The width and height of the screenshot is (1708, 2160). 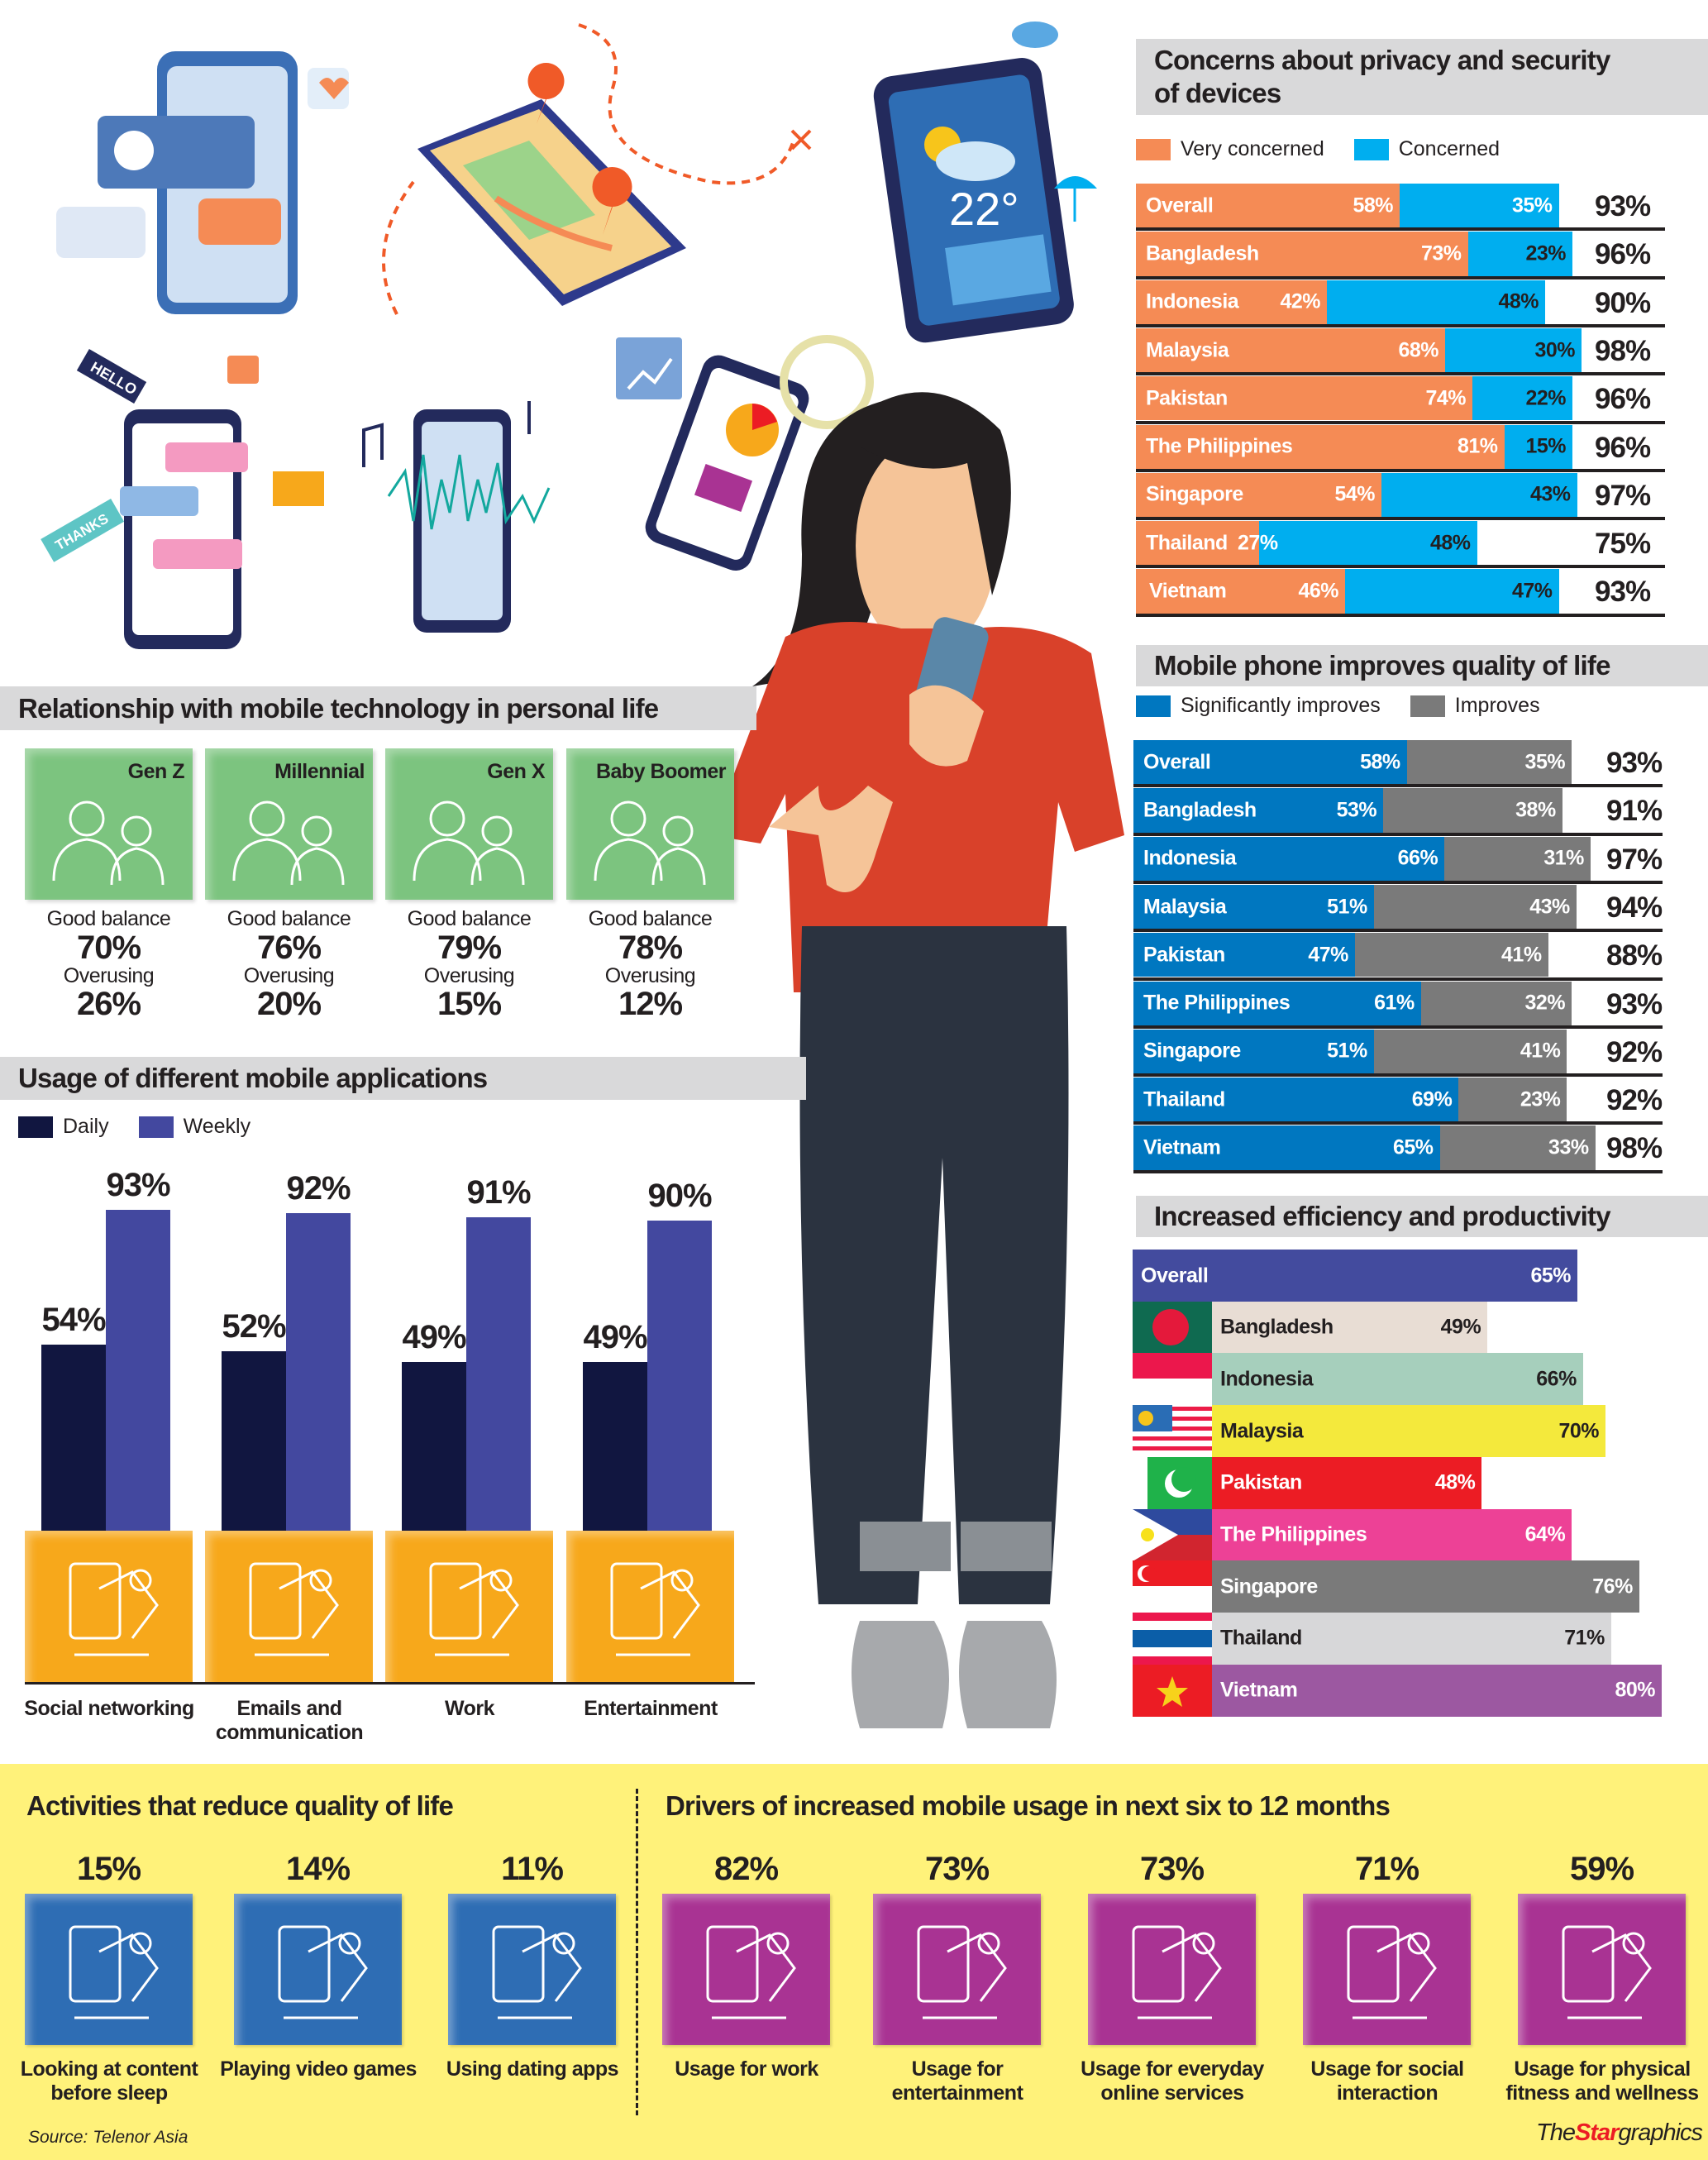 I want to click on legend-weekly: Weekly, so click(x=194, y=1127).